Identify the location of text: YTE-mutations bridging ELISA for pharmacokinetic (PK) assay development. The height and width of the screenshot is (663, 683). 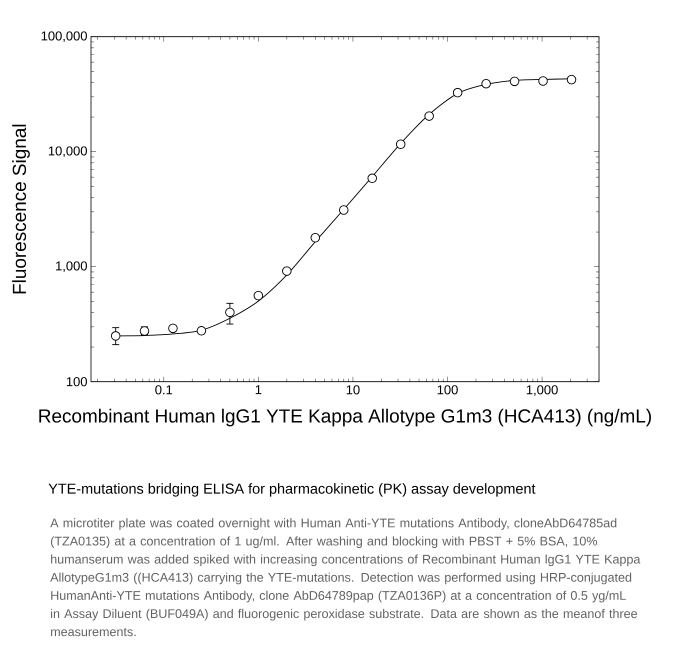
(292, 490).